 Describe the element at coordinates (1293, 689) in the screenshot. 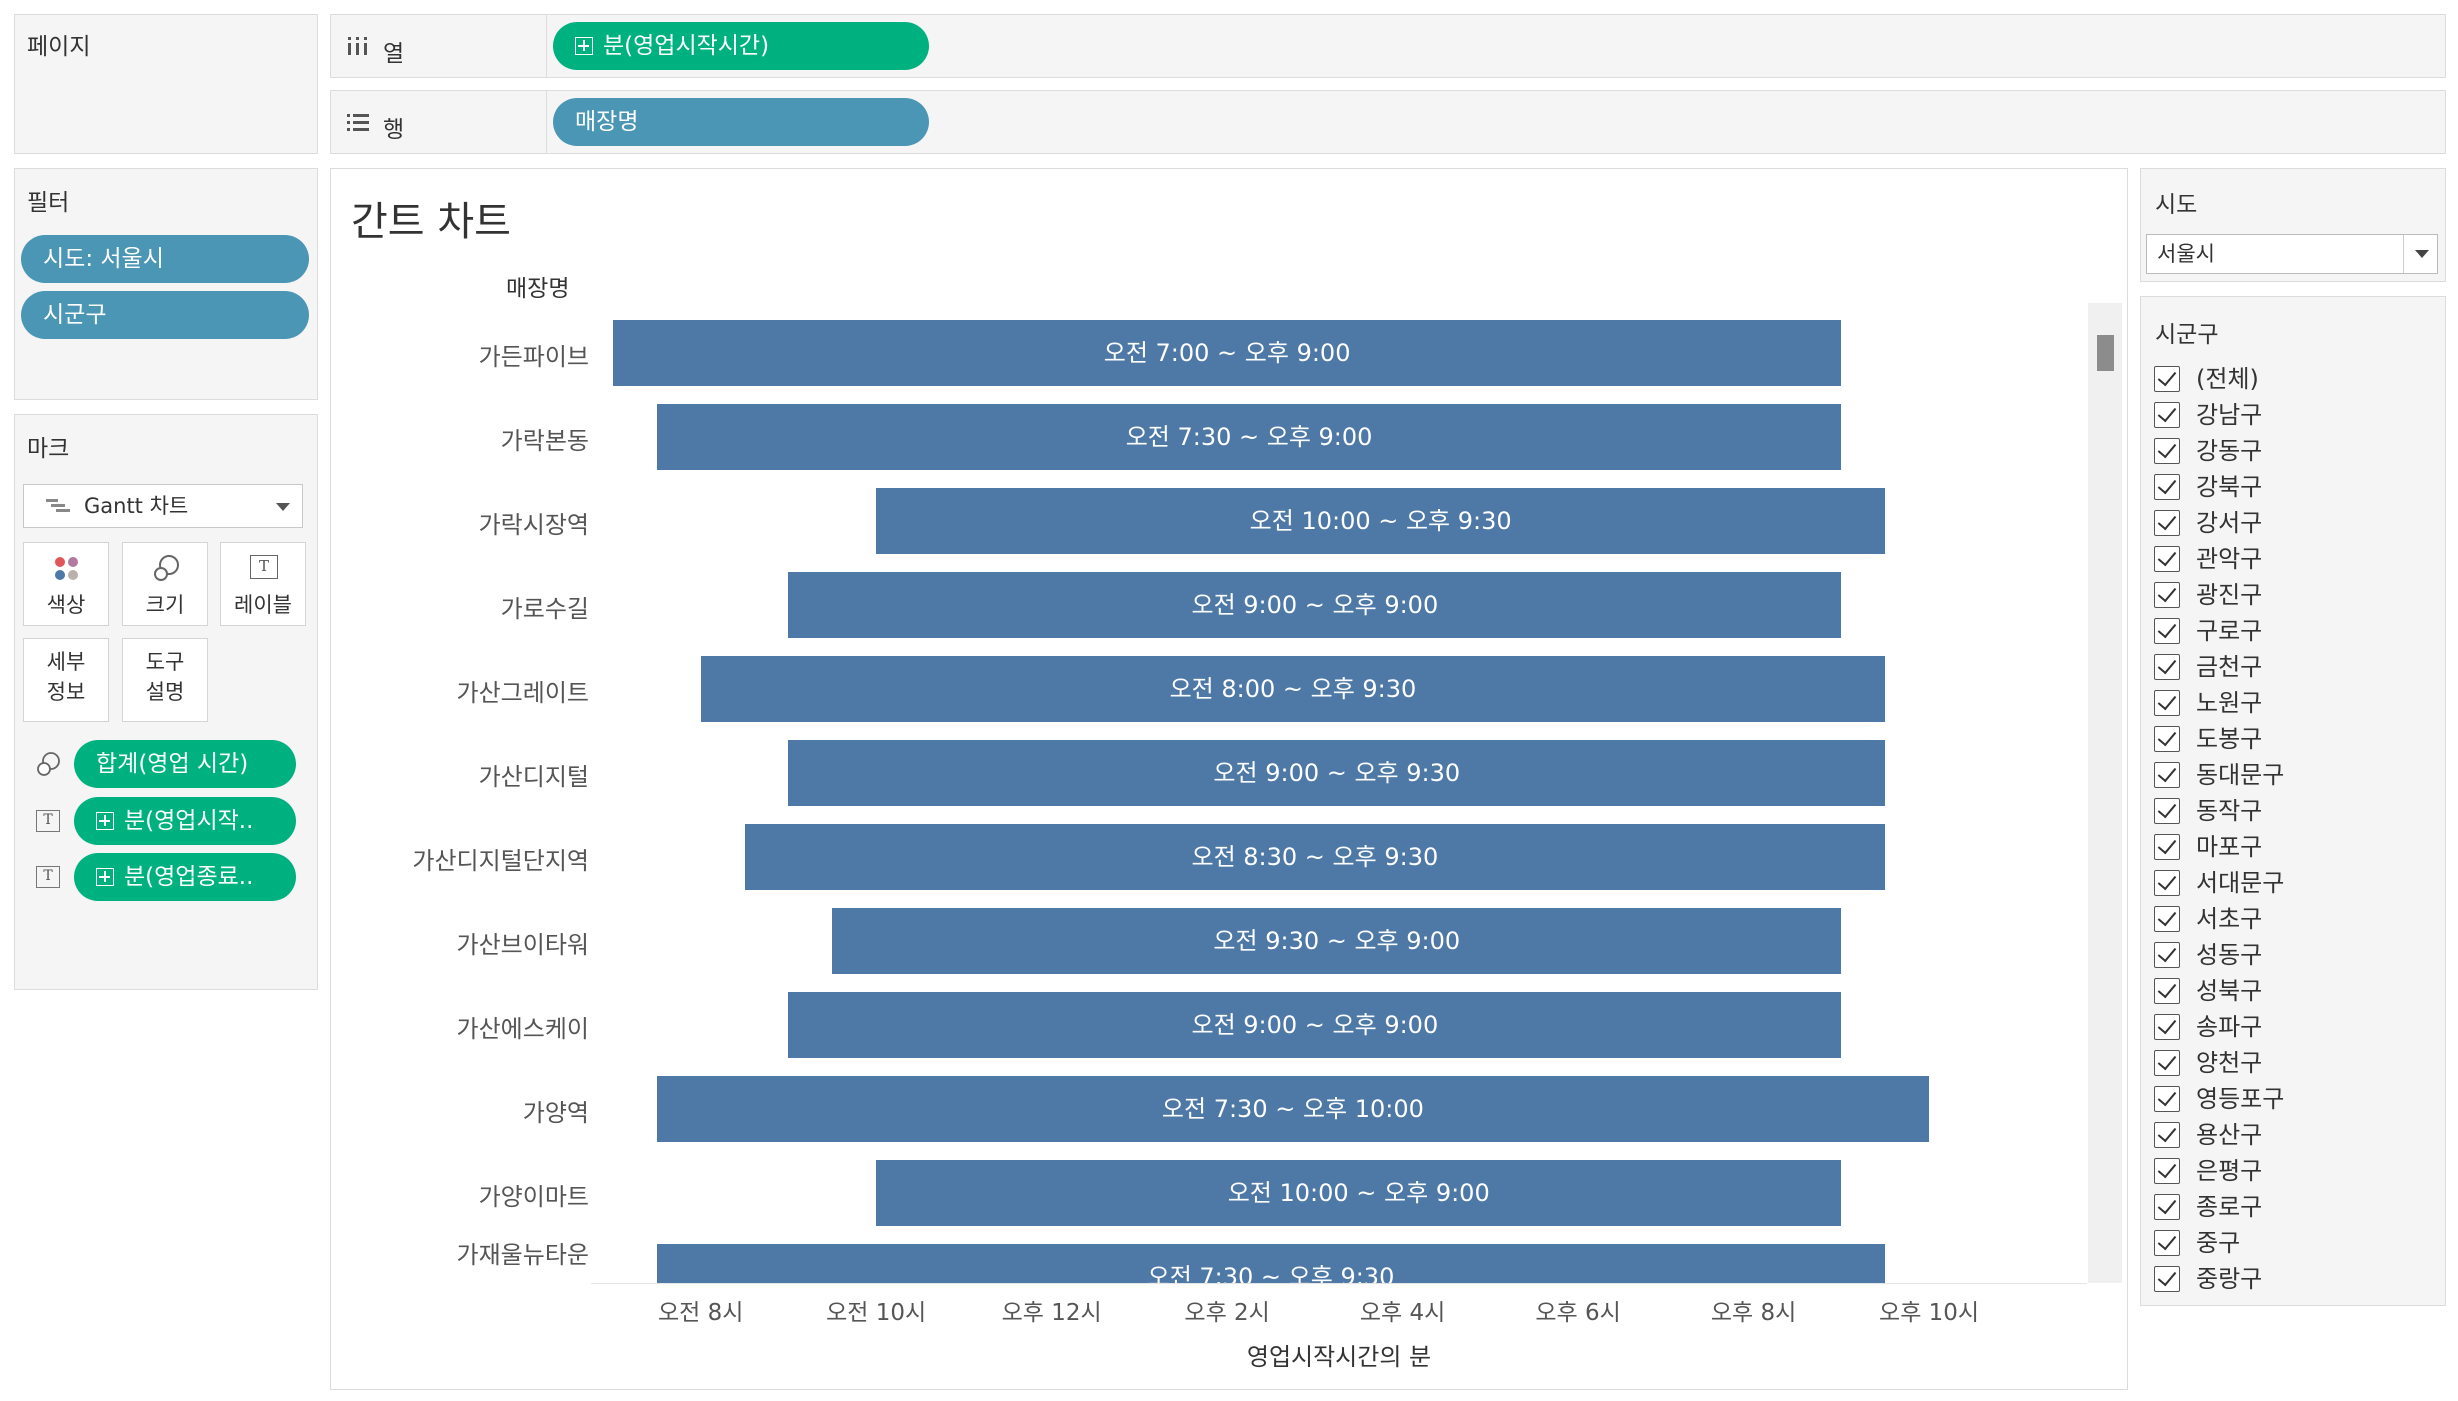

I see `gantt-bar: 오전 8:00 ~ 오후 9:30` at that location.